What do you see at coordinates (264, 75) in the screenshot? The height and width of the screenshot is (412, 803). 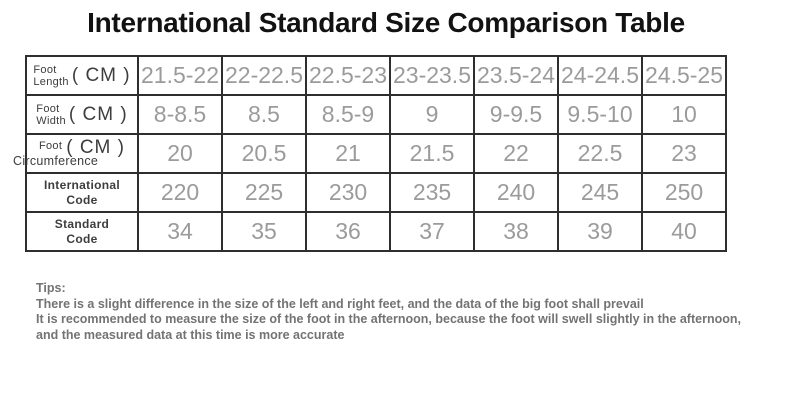 I see `table-cell: 22-22.5` at bounding box center [264, 75].